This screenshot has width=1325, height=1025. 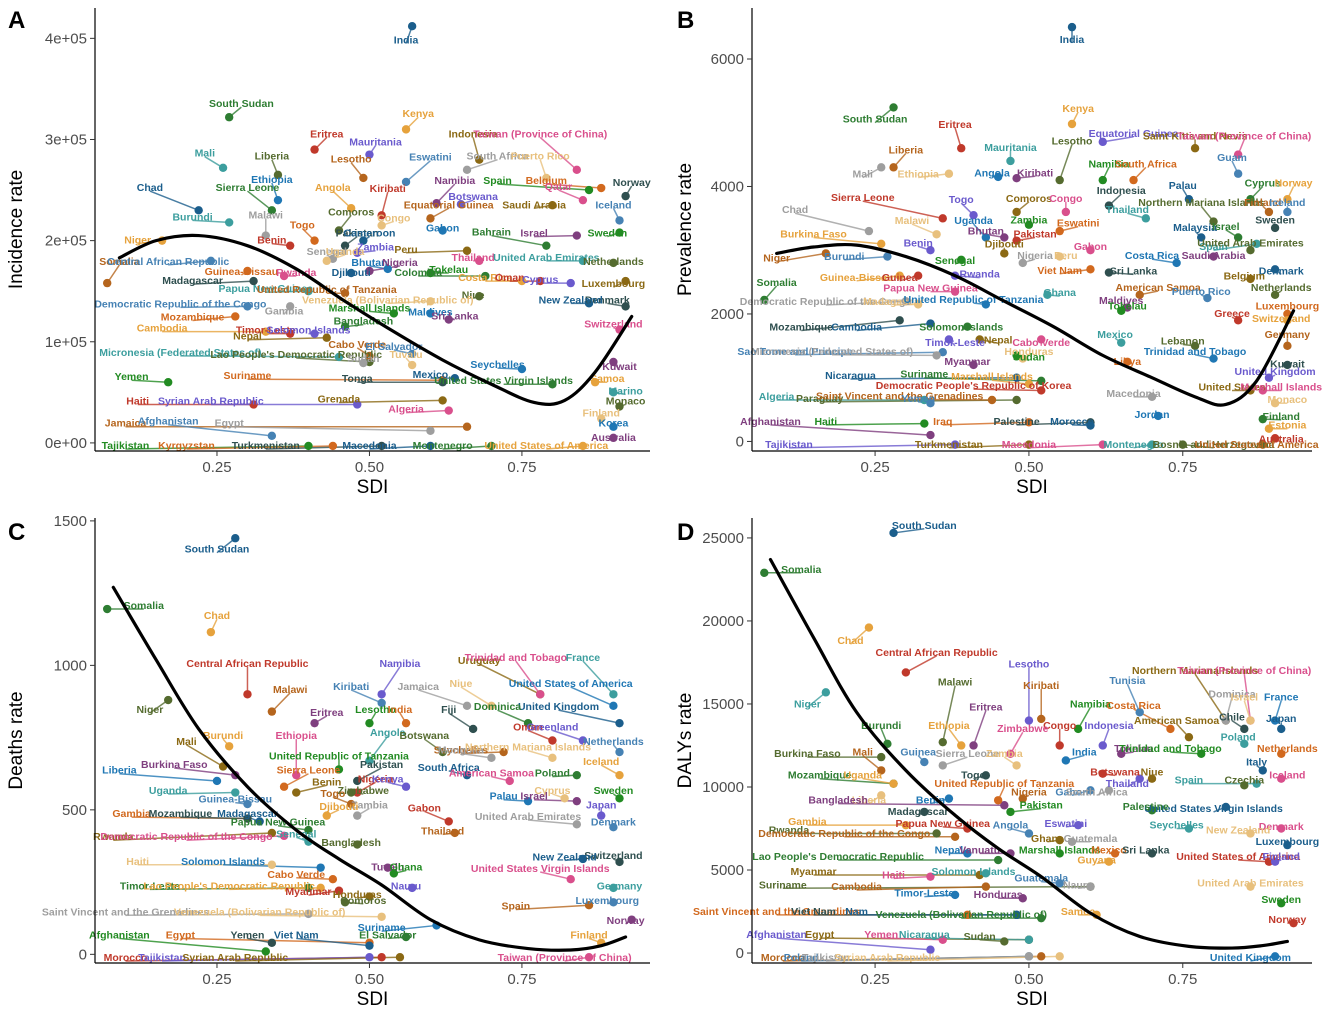 I want to click on point-label-namibia: Namibia, so click(x=400, y=664).